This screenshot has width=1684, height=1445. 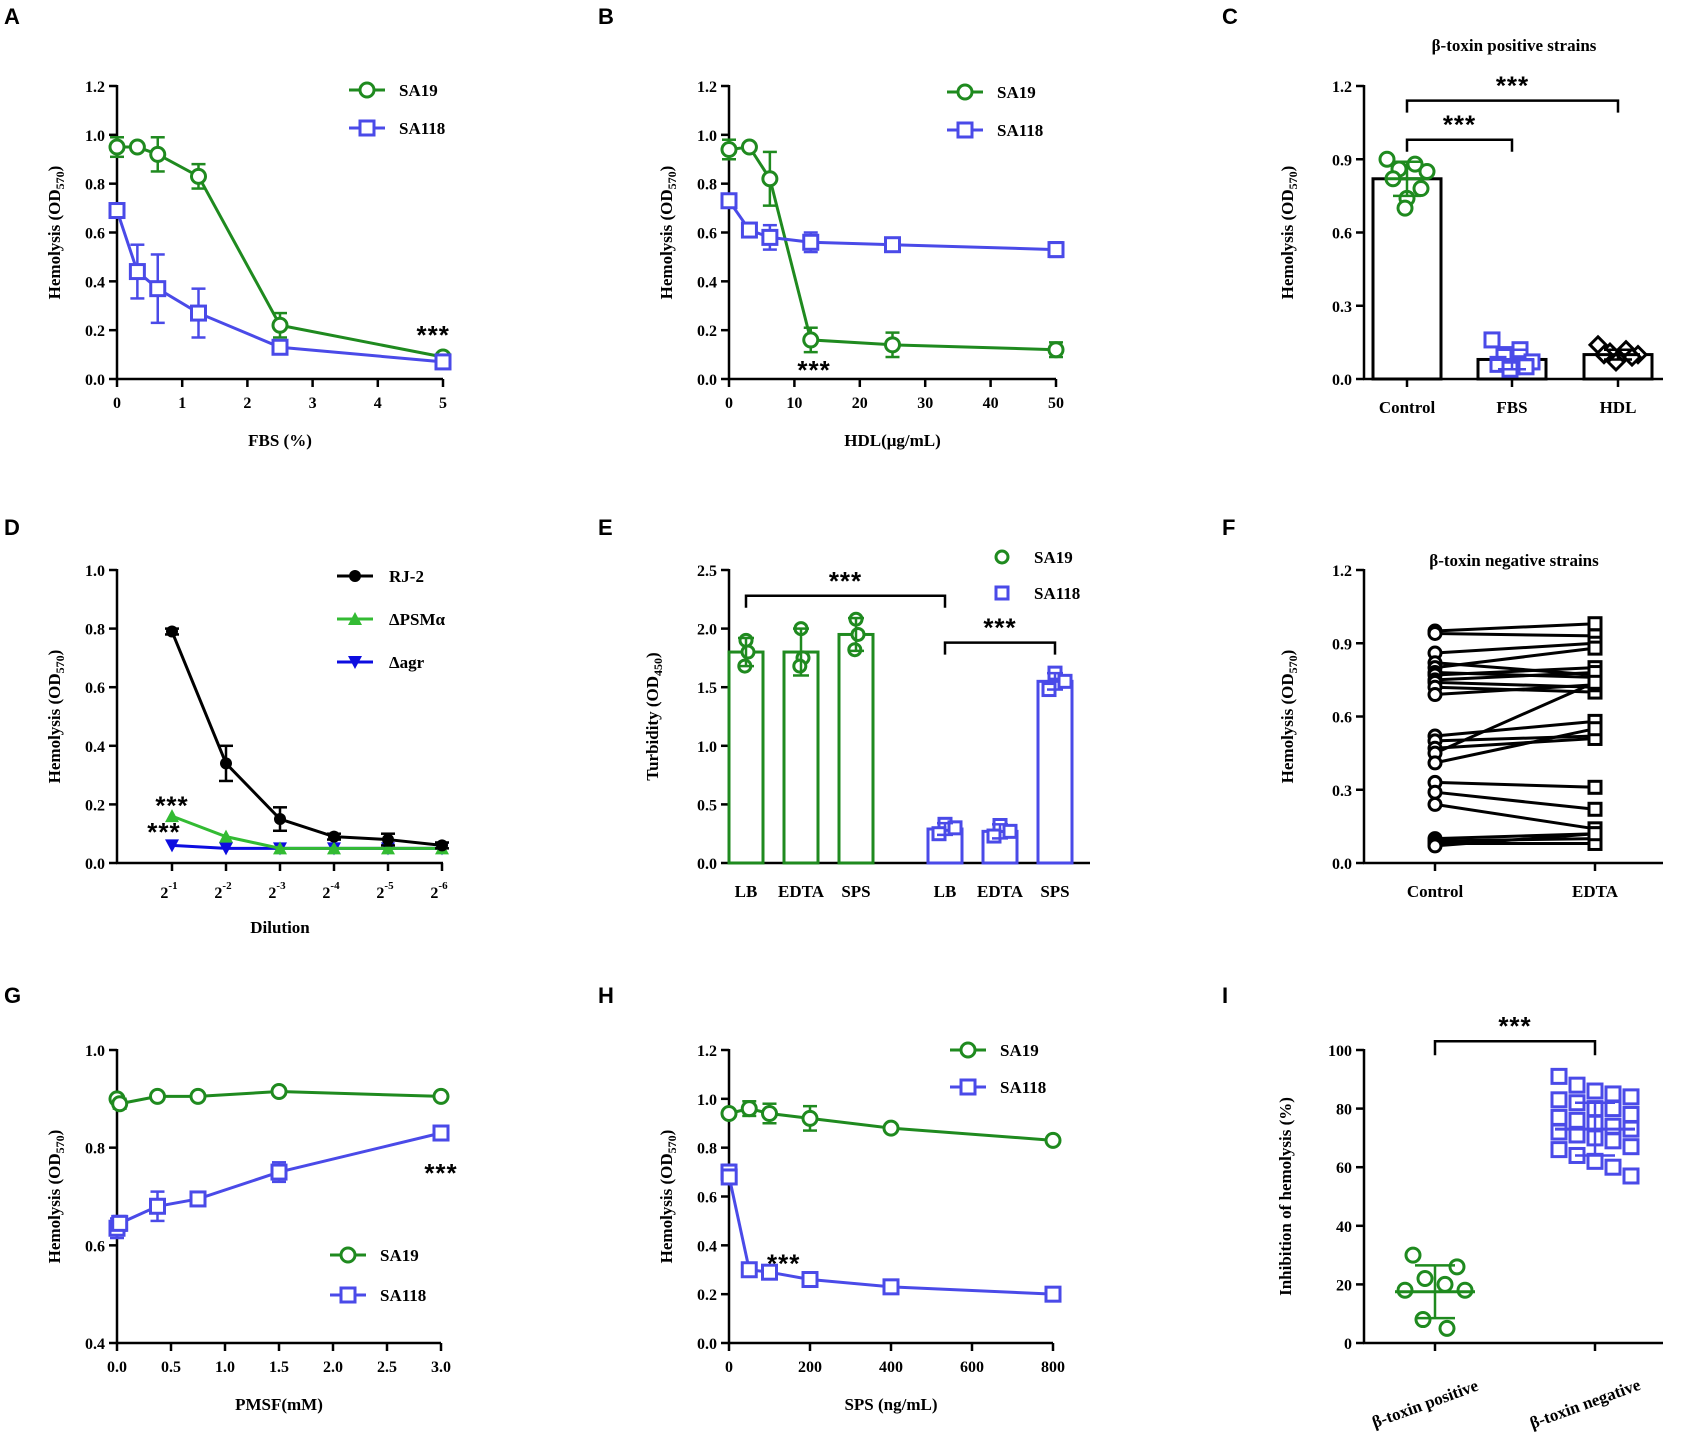 I want to click on x-tick-label: 1.0, so click(x=225, y=1367).